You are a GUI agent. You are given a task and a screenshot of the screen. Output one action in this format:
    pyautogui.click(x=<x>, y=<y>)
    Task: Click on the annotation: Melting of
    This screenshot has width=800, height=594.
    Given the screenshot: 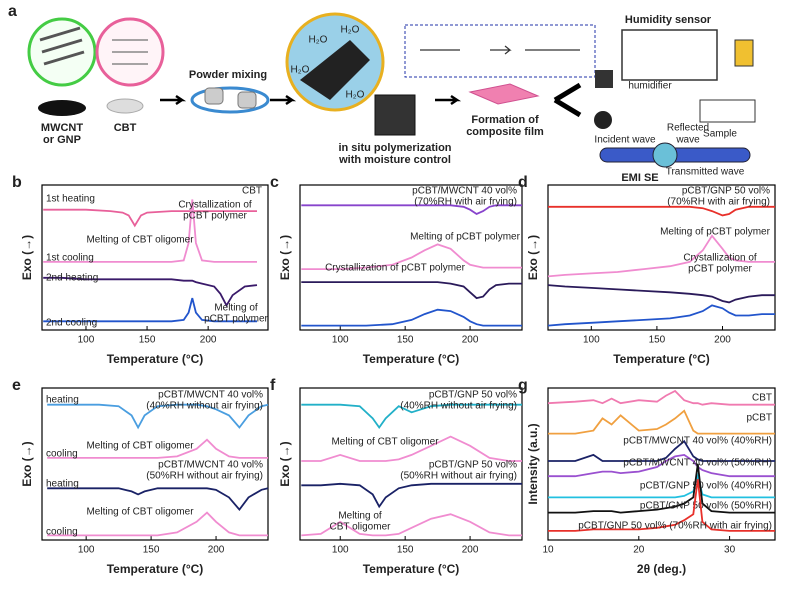 What is the action you would take?
    pyautogui.click(x=360, y=516)
    